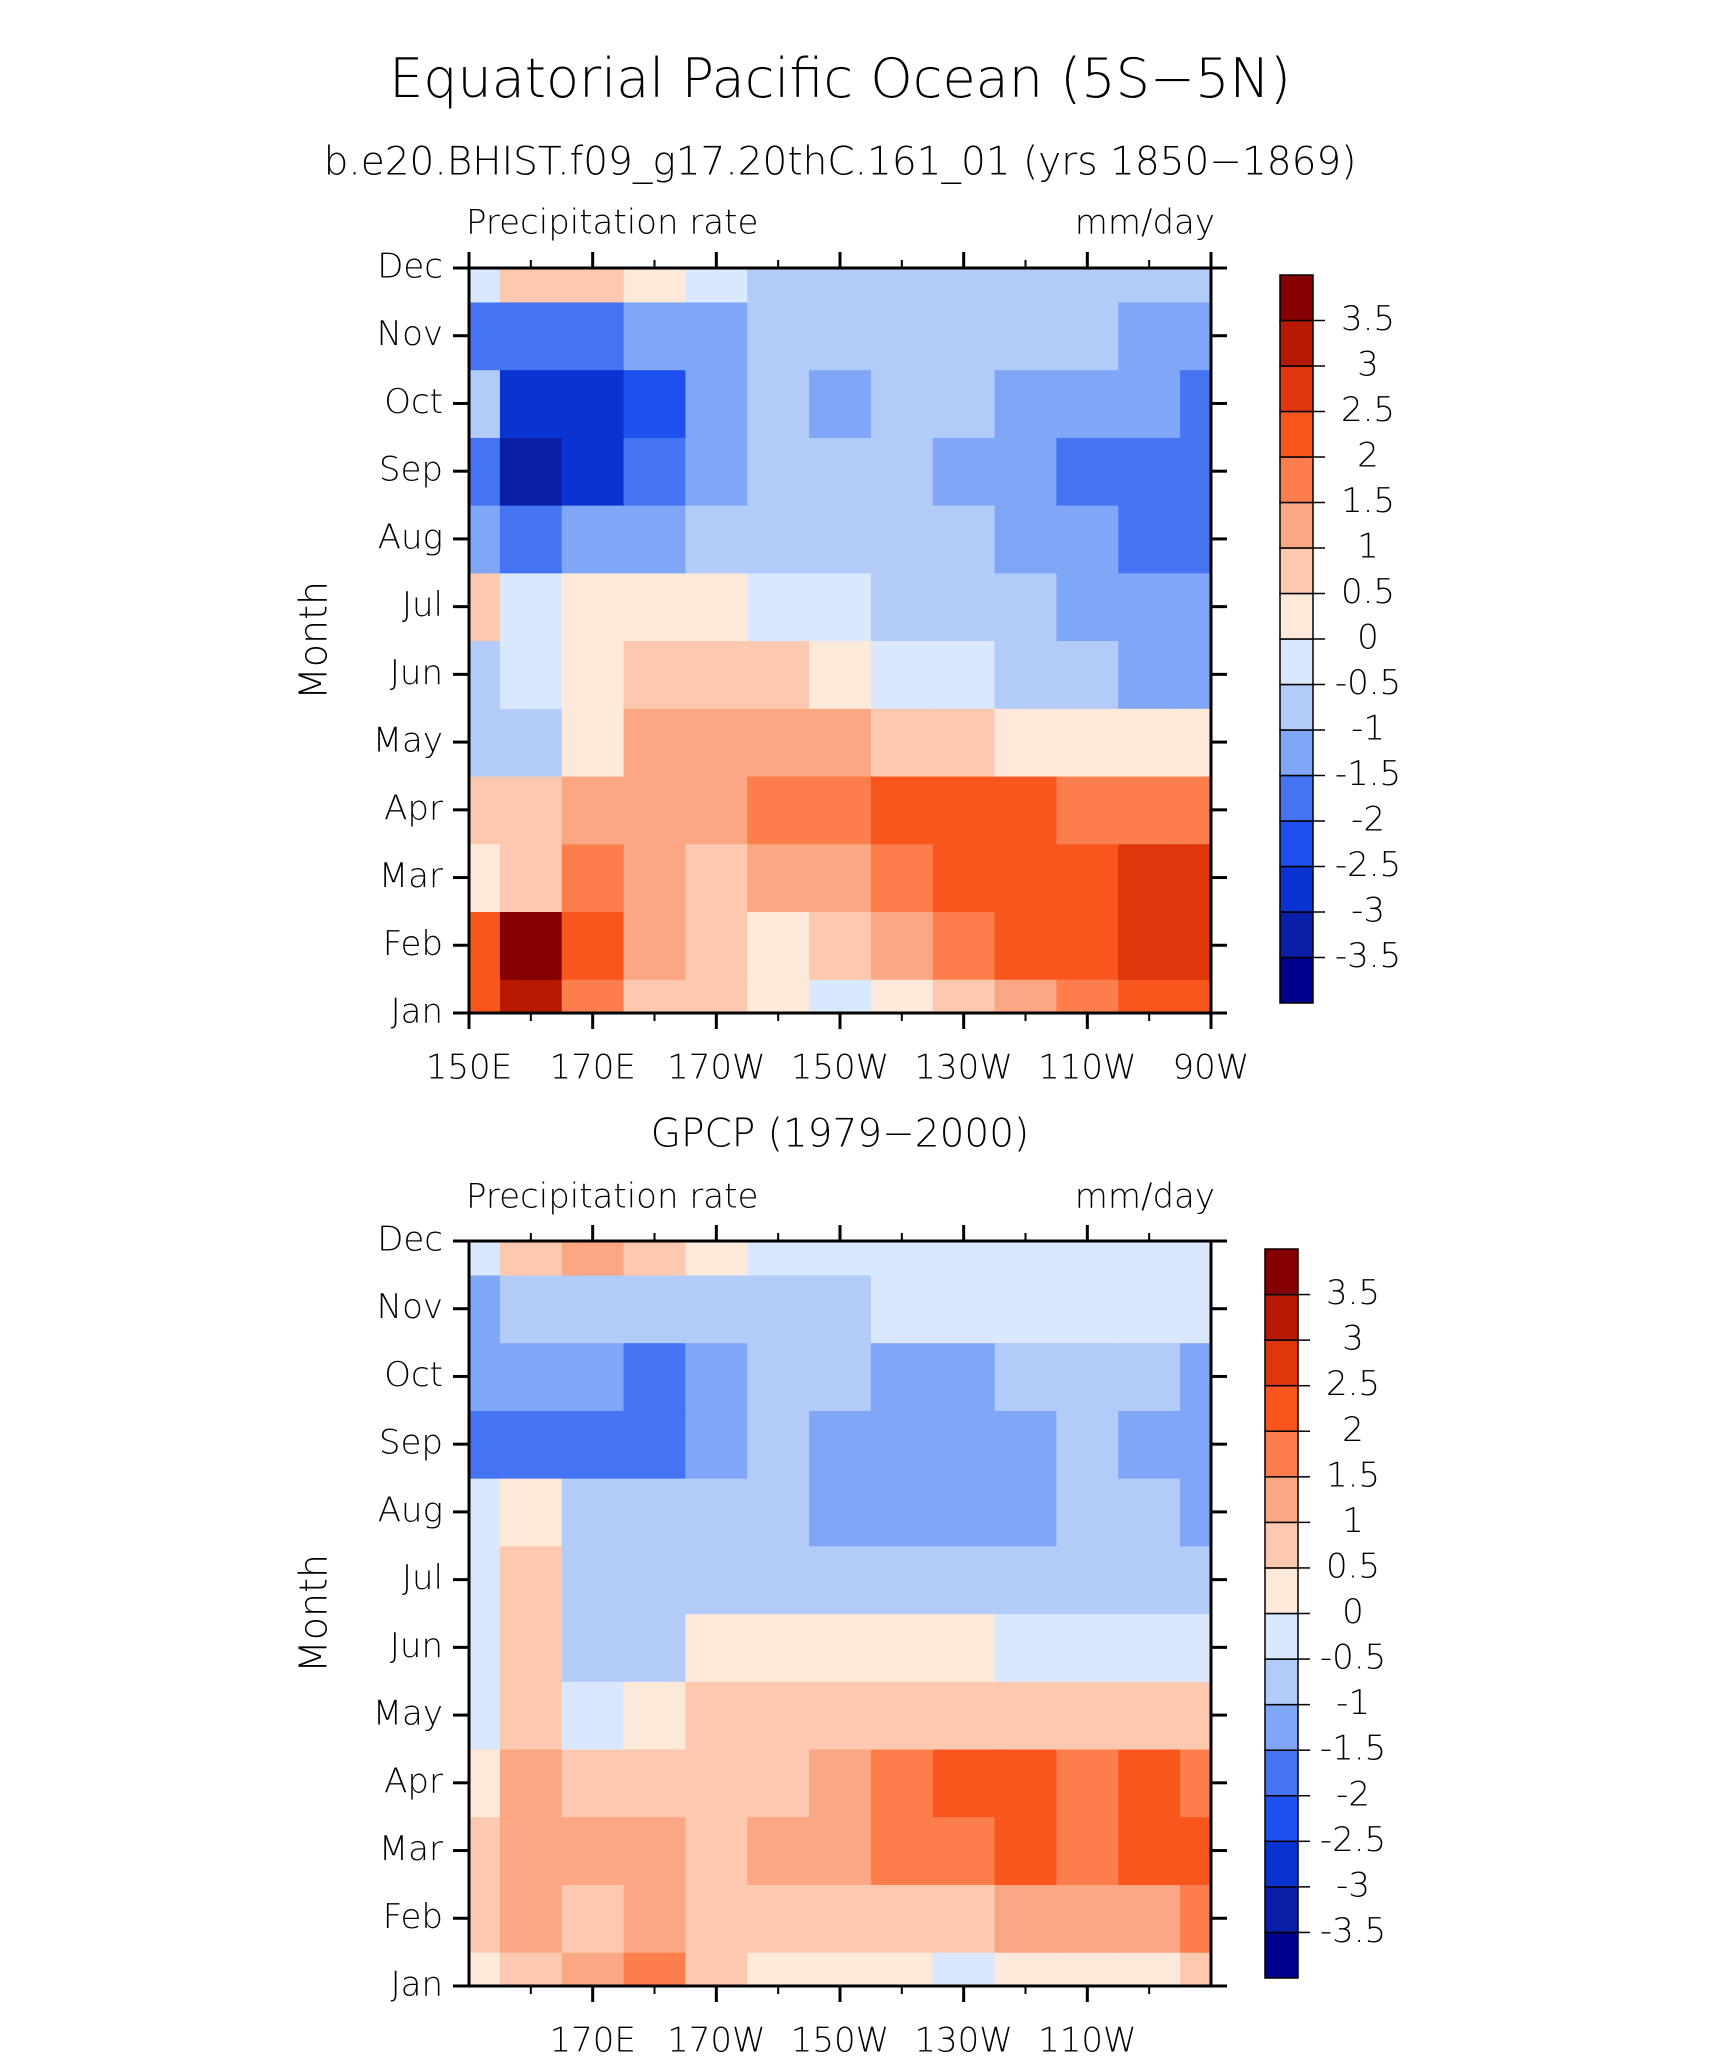 This screenshot has height=2059, width=1710. What do you see at coordinates (1368, 365) in the screenshot?
I see `colorbar-label: 3` at bounding box center [1368, 365].